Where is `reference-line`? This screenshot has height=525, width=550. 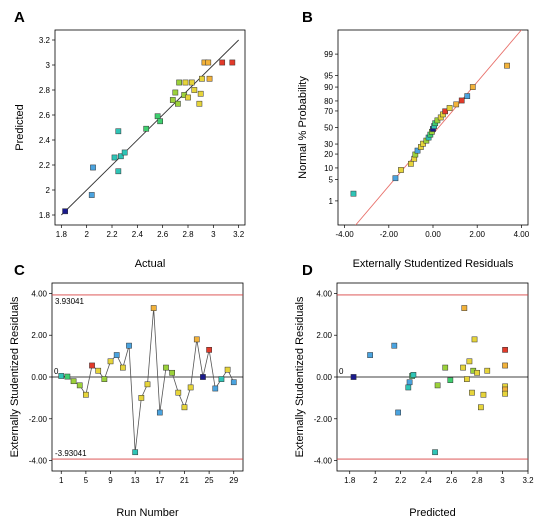
reference-line is located at coordinates (150, 127).